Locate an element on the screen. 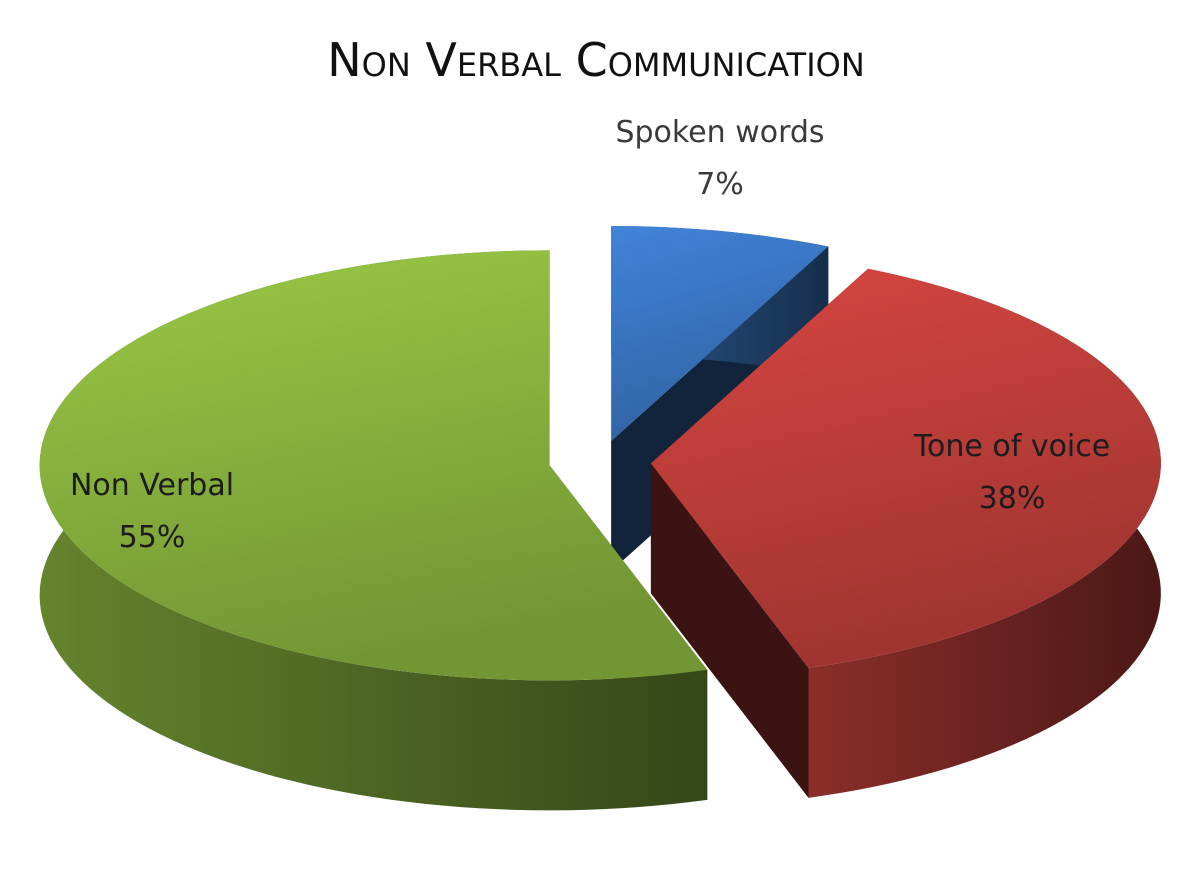 Image resolution: width=1200 pixels, height=872 pixels. chart-title: Non Verbal Communication is located at coordinates (596, 60).